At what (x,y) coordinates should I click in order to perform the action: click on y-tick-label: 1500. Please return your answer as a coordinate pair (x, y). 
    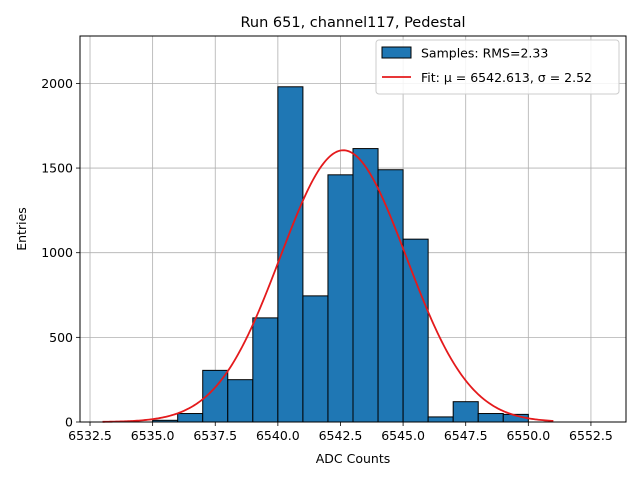
    Looking at the image, I should click on (57, 168).